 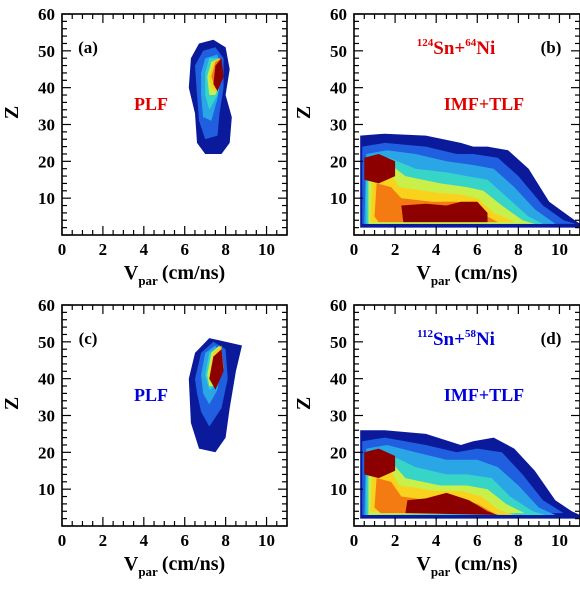 I want to click on panel-label: (c), so click(x=88, y=338).